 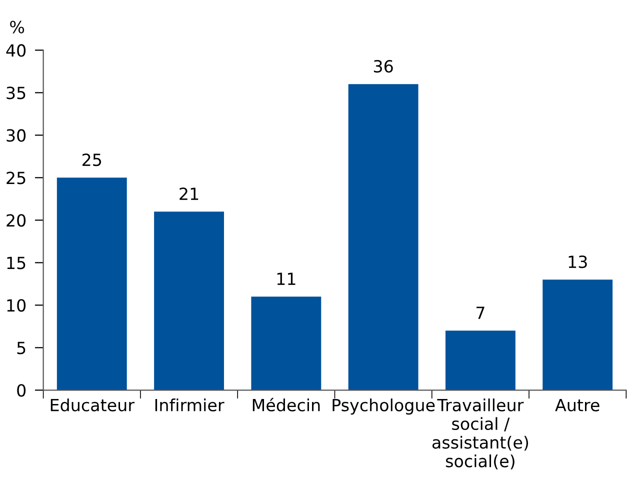 What do you see at coordinates (577, 405) in the screenshot?
I see `x-tick-label: Autre` at bounding box center [577, 405].